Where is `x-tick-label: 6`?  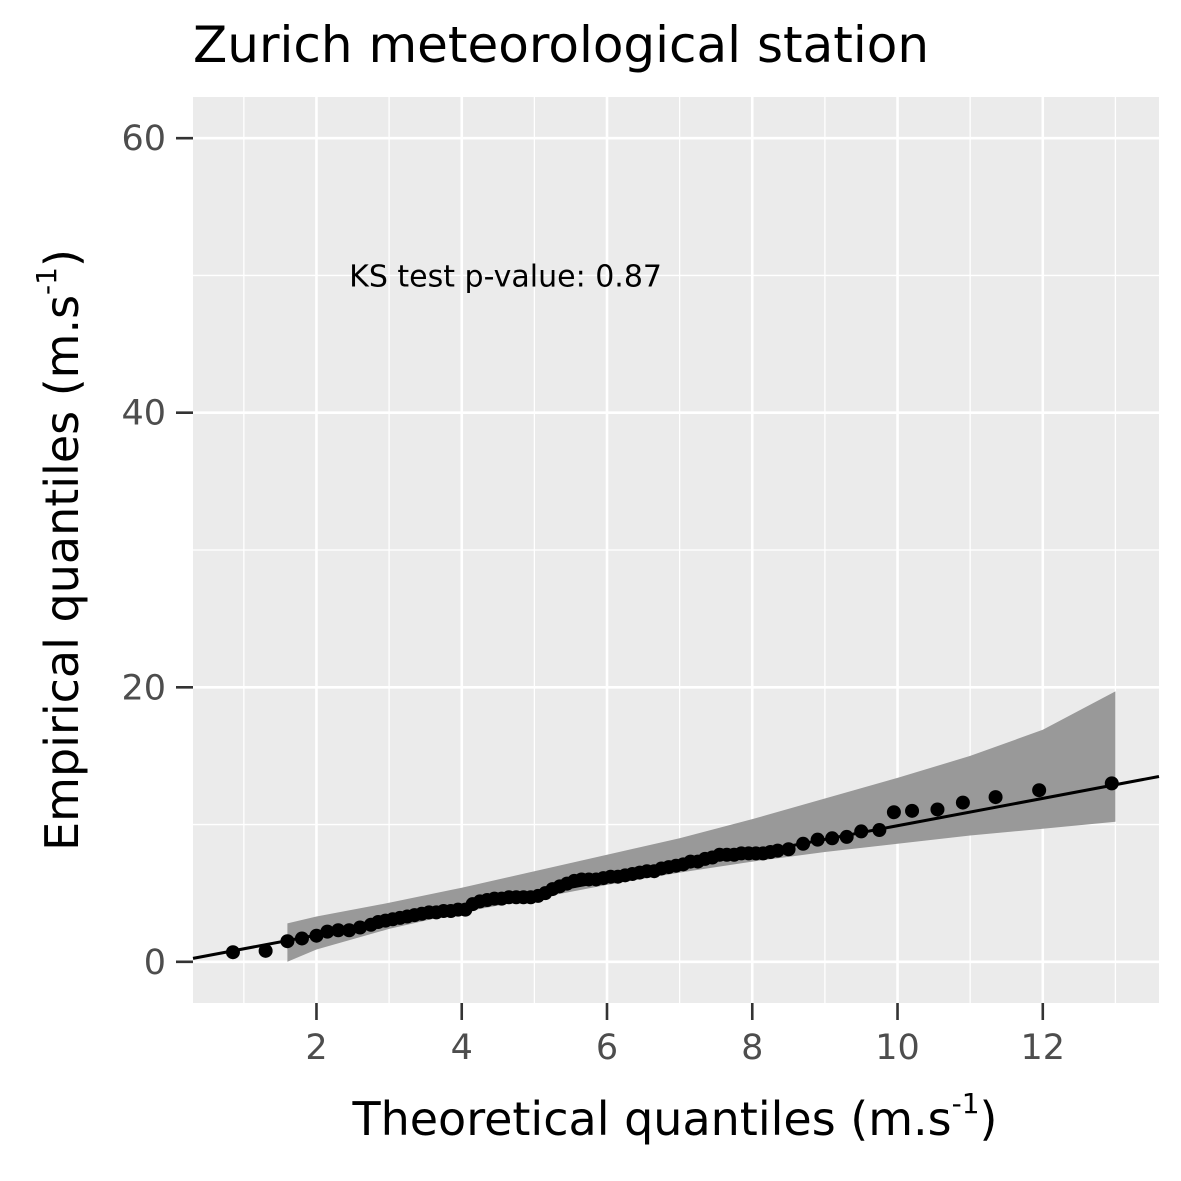 x-tick-label: 6 is located at coordinates (607, 1048).